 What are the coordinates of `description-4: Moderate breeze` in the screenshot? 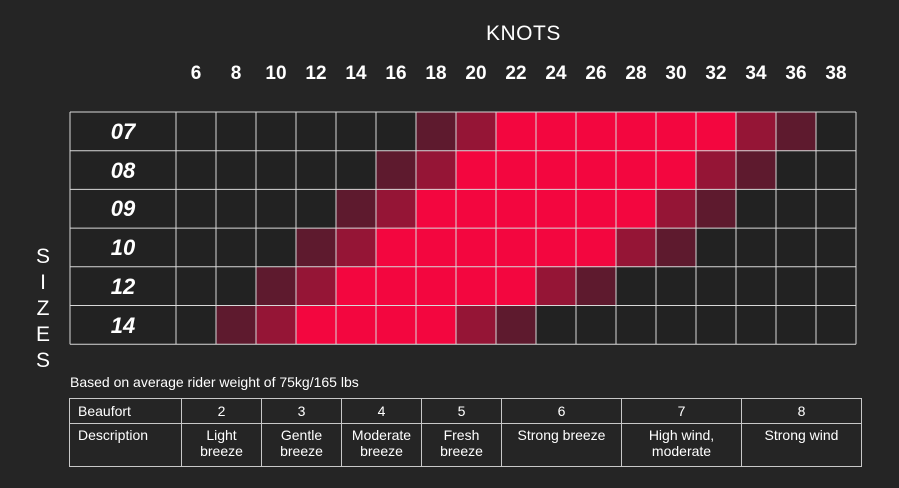 It's located at (381, 445).